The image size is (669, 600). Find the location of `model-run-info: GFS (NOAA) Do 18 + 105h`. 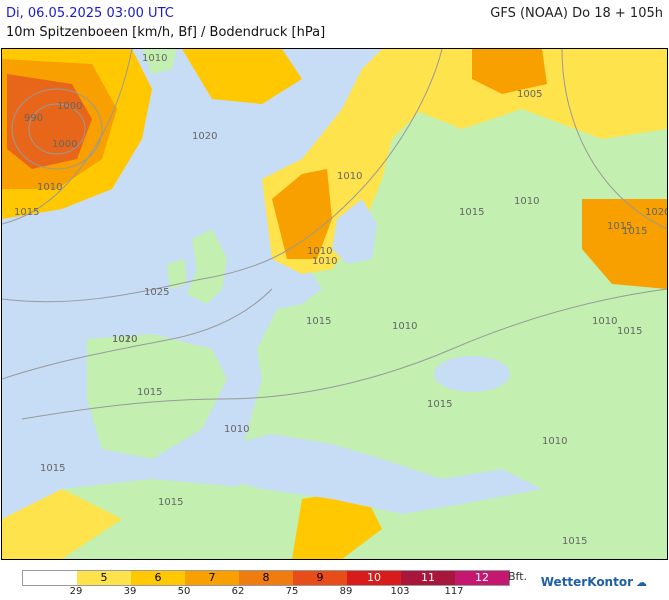

model-run-info: GFS (NOAA) Do 18 + 105h is located at coordinates (576, 13).